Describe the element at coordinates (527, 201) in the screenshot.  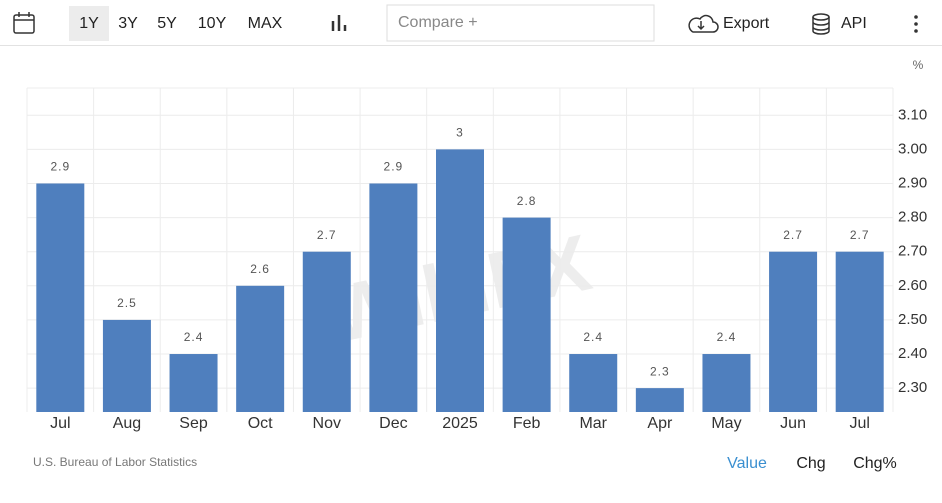
I see `value-label: 2.8` at that location.